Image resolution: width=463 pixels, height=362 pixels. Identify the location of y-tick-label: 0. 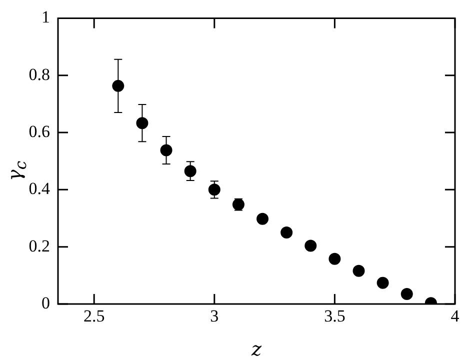
(46, 302).